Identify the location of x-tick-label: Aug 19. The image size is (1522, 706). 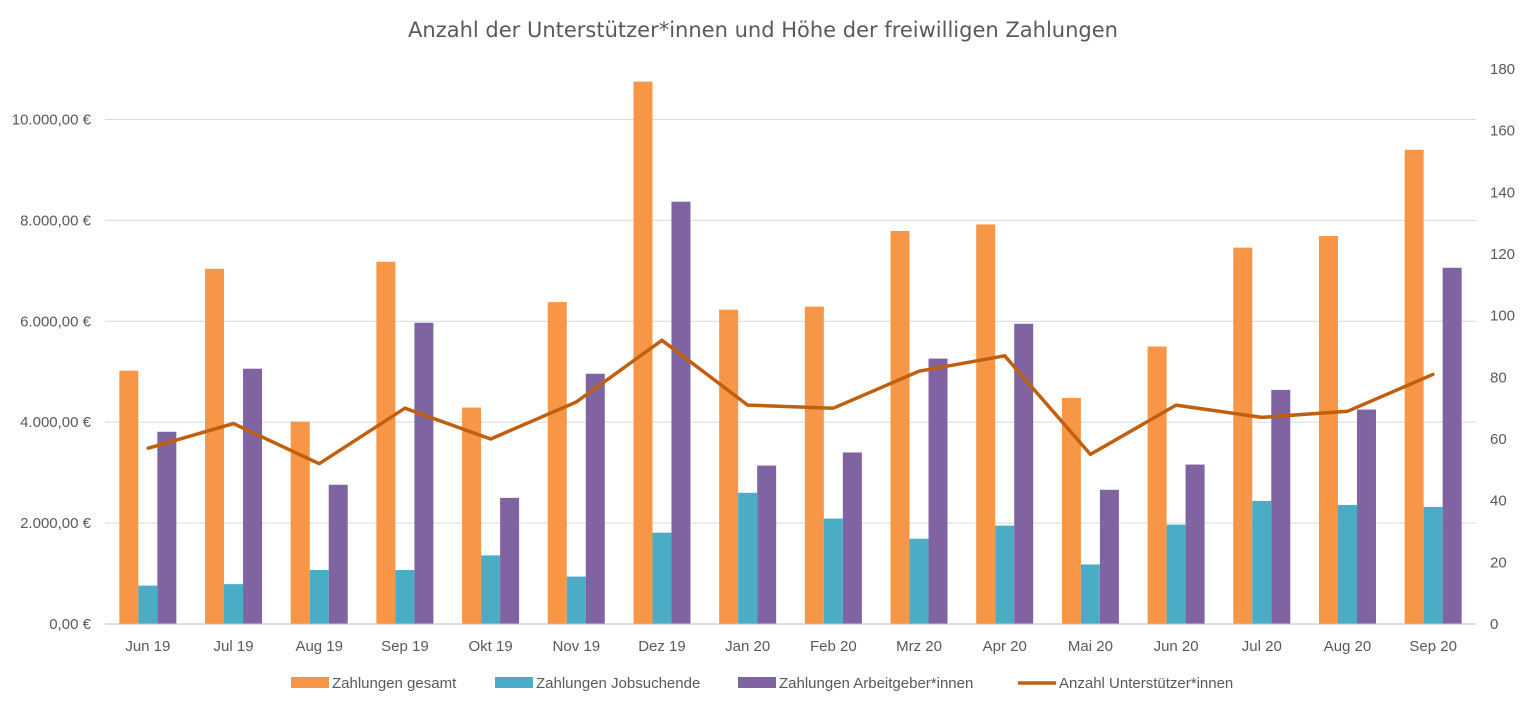
(319, 646).